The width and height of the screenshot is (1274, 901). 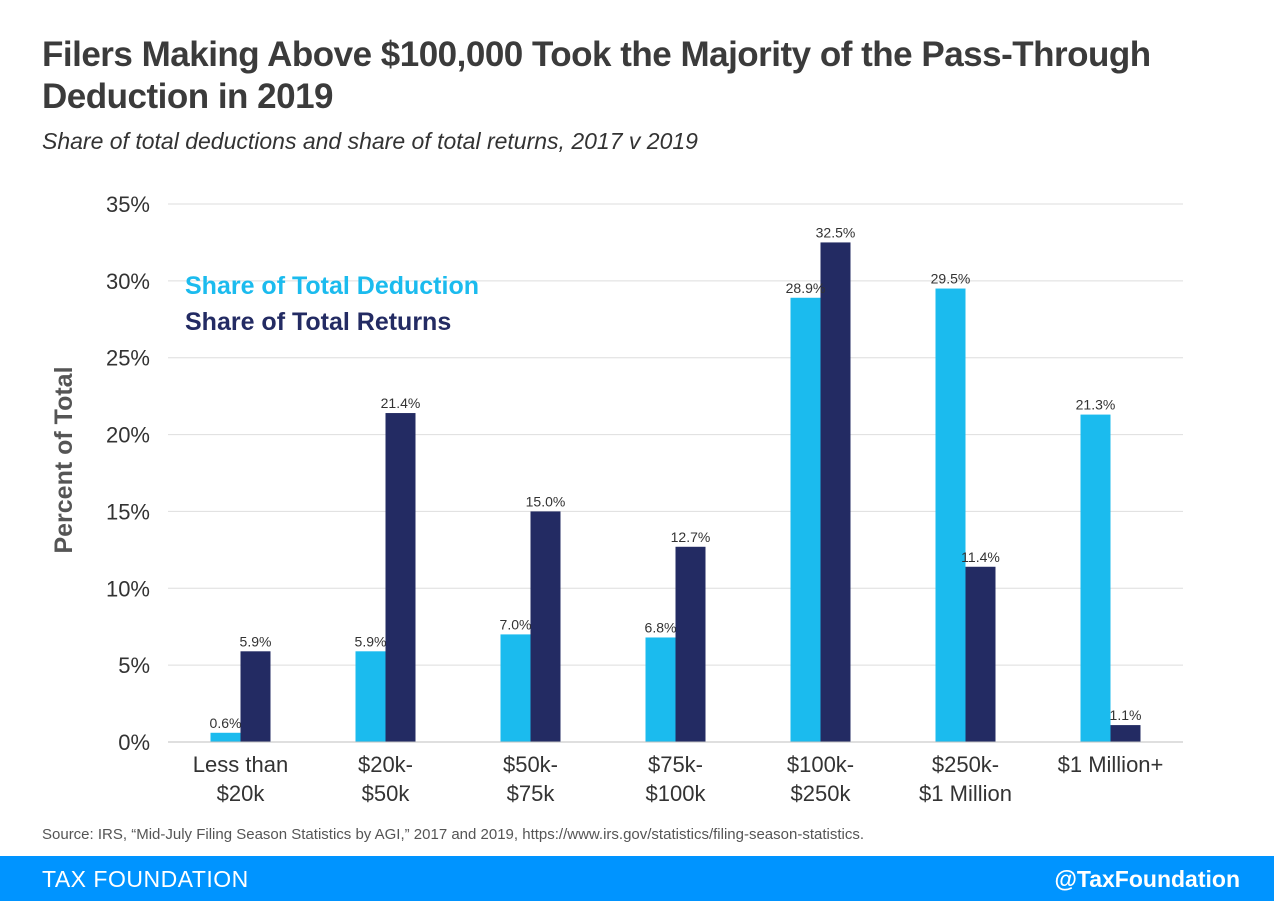 I want to click on footer-bar: TAX FOUNDATION @TaxFoundation, so click(x=637, y=878).